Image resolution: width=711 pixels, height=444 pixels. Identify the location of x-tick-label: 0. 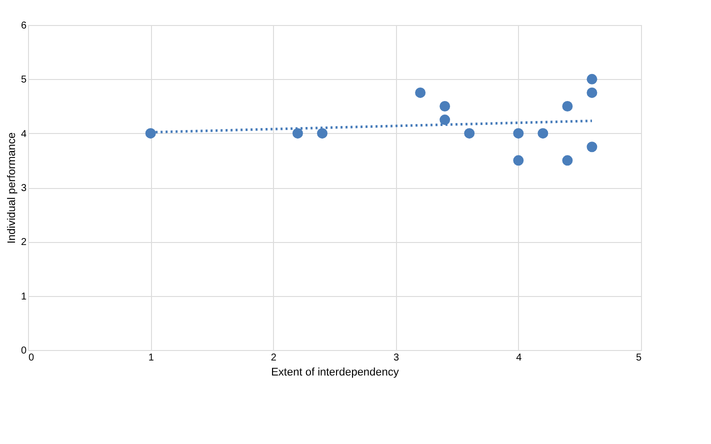
(31, 358).